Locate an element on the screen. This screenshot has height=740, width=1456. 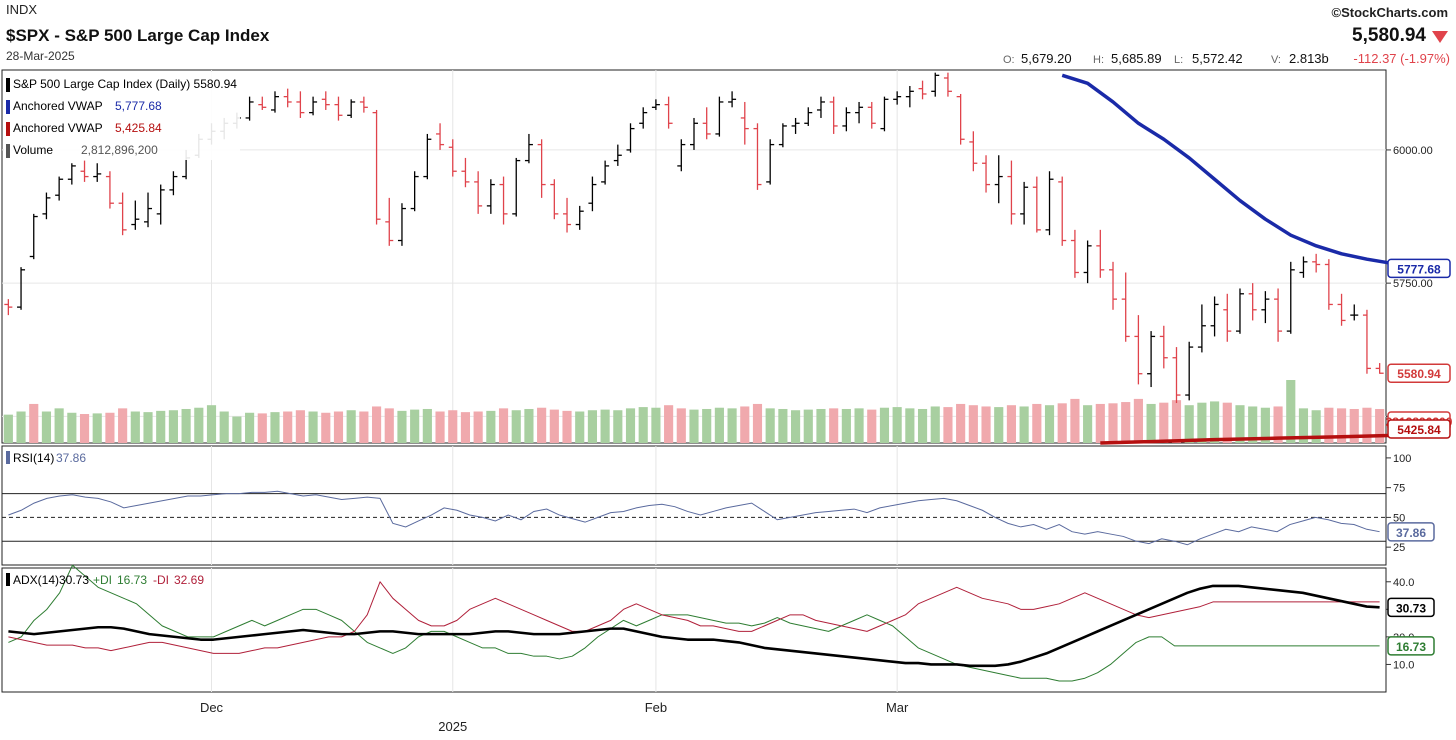
rsi-axis-label: 25 is located at coordinates (1399, 548).